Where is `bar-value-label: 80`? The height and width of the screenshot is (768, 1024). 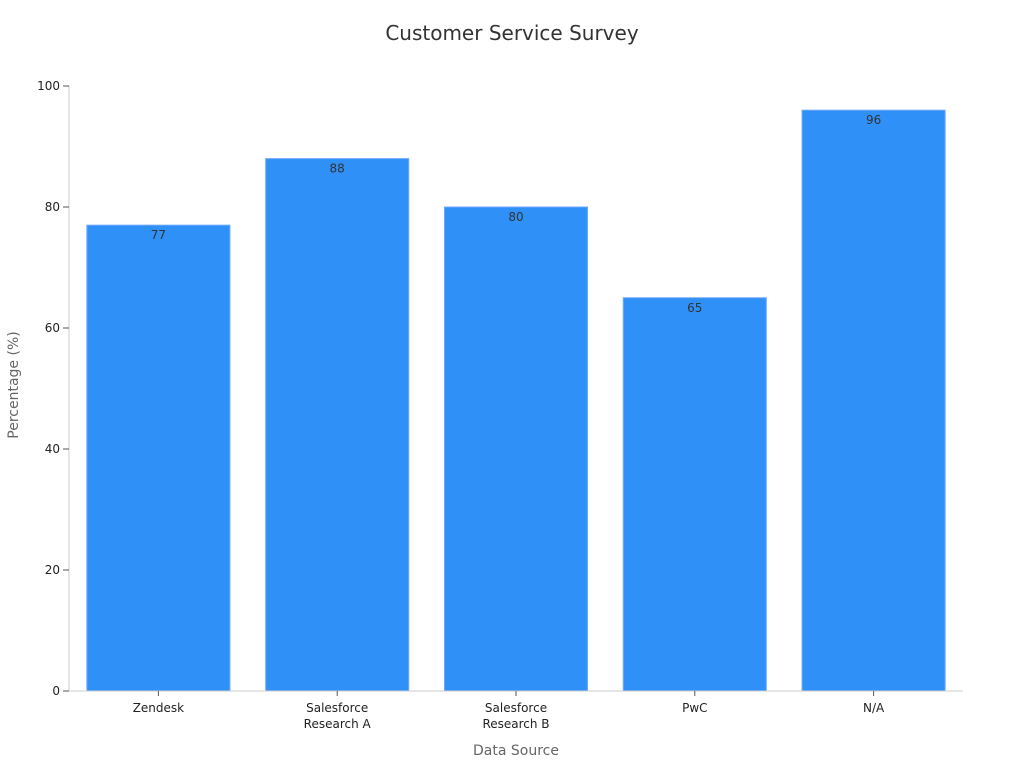
bar-value-label: 80 is located at coordinates (515, 217).